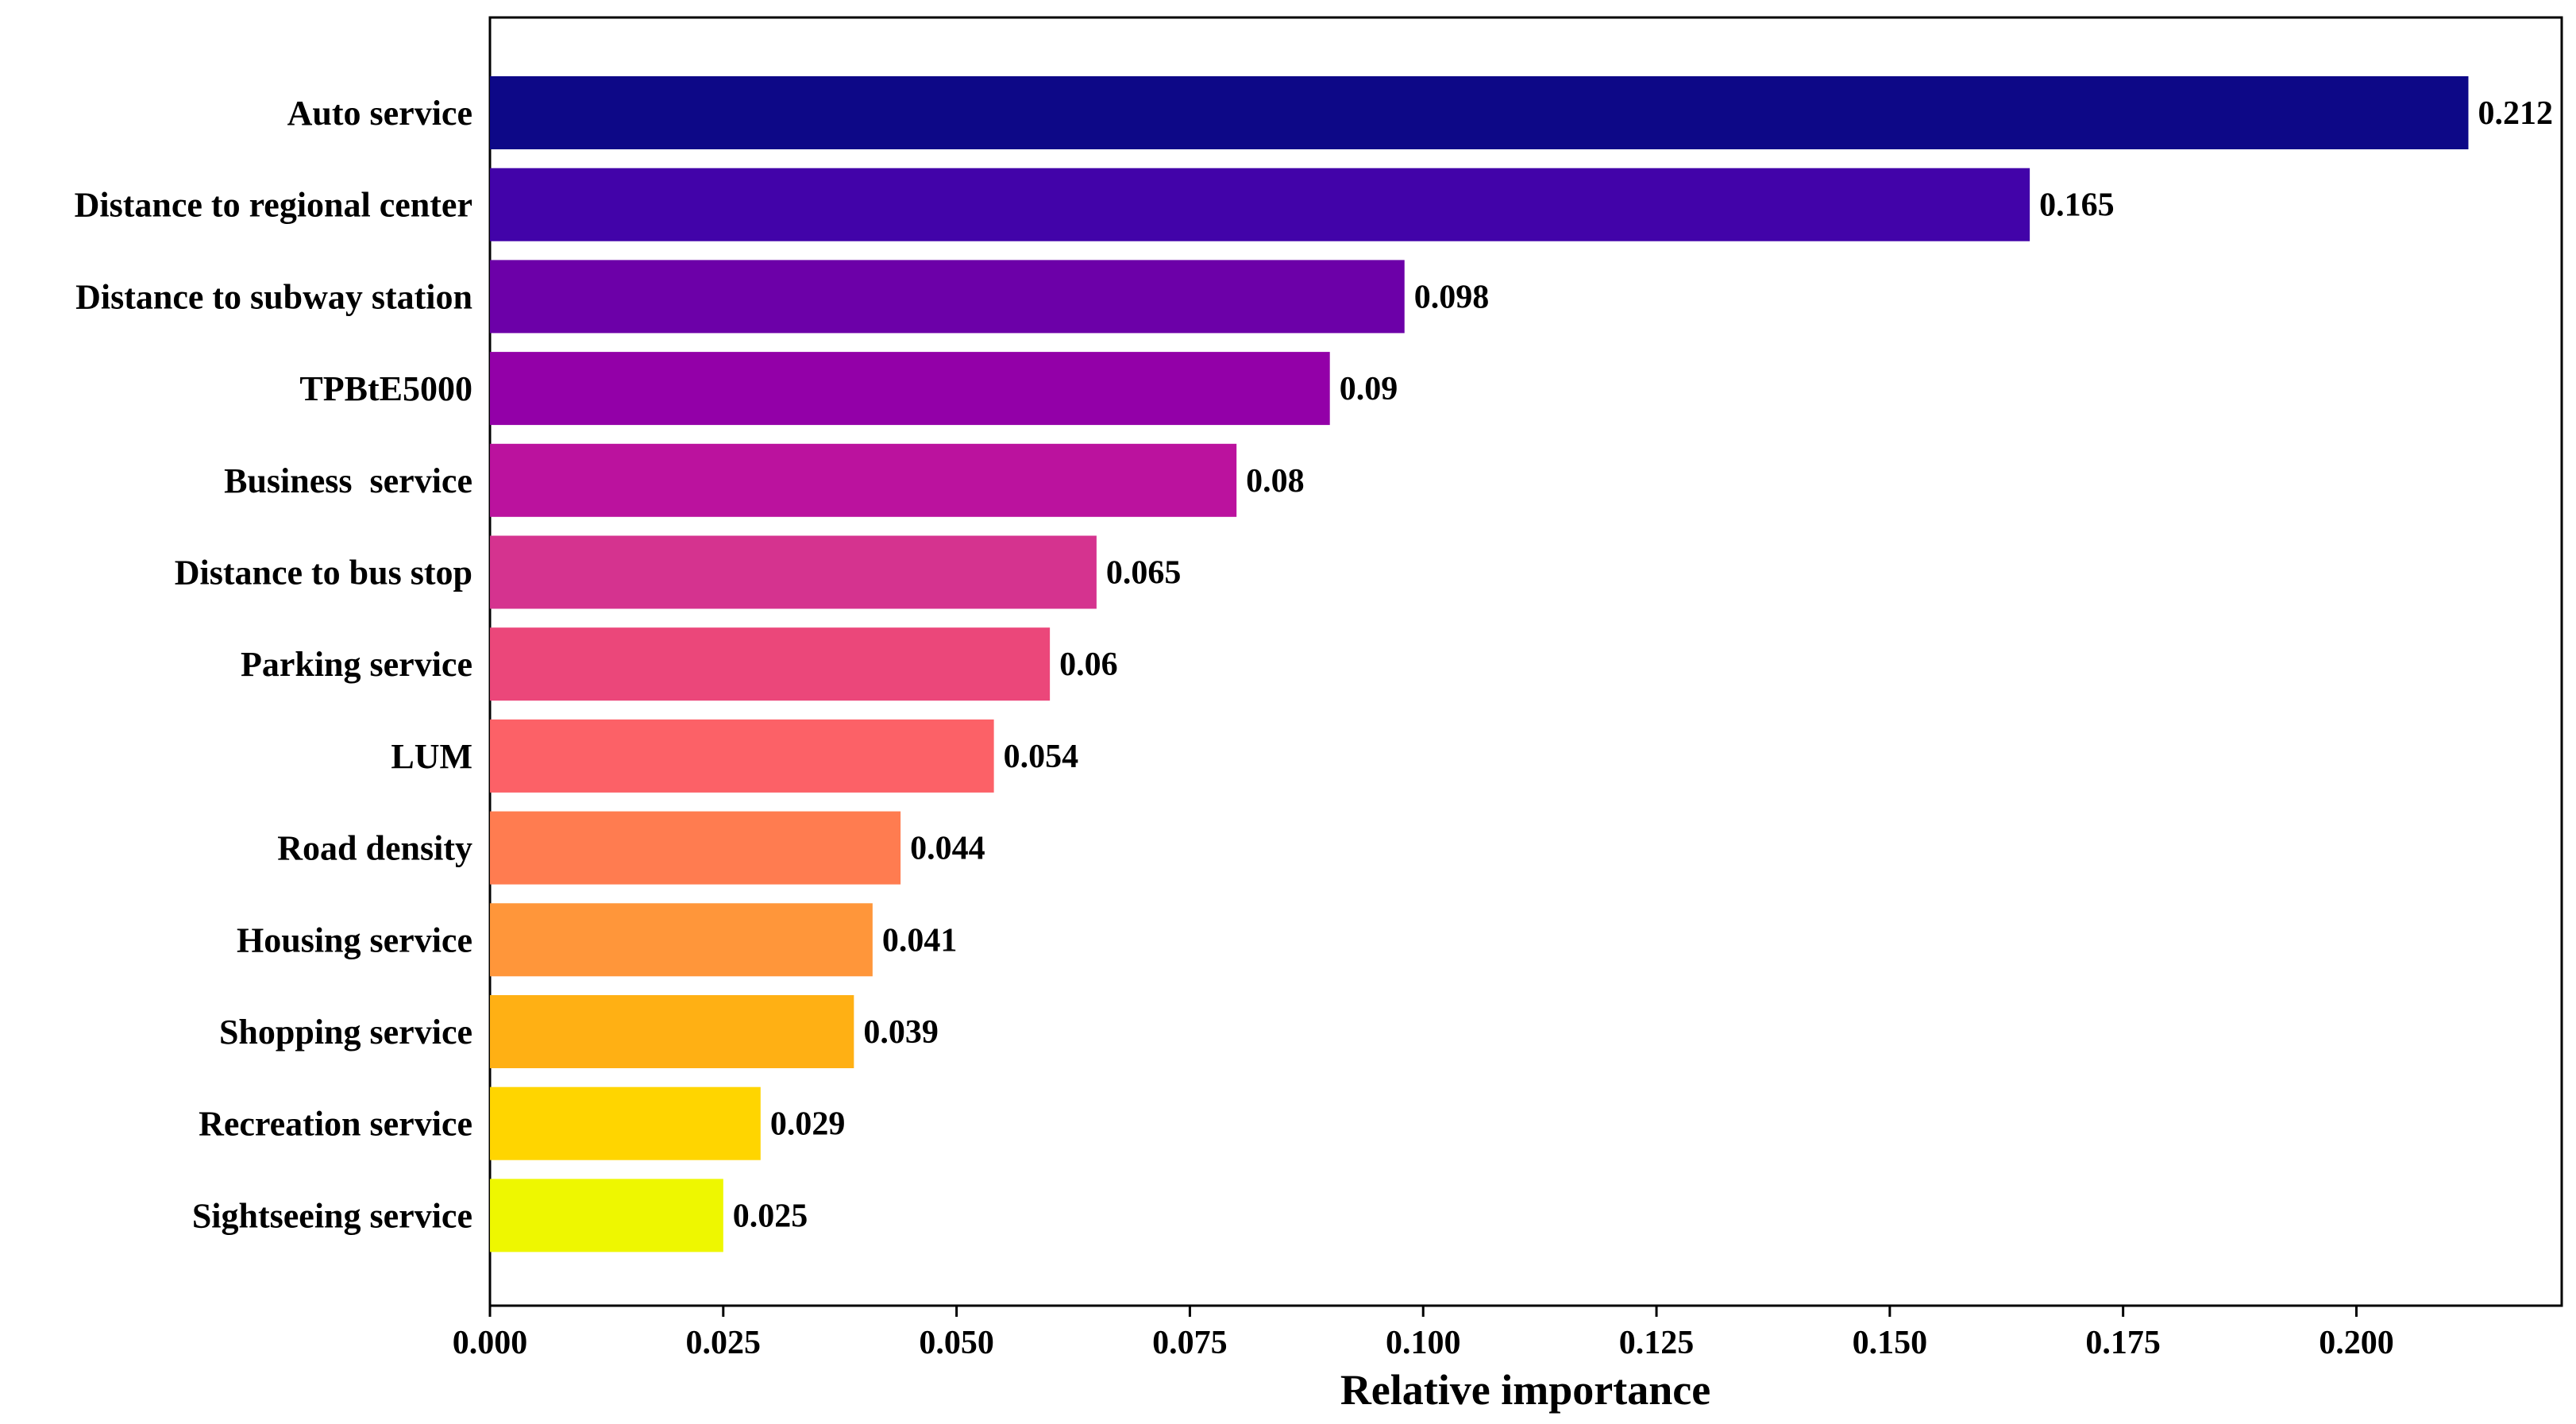  Describe the element at coordinates (348, 480) in the screenshot. I see `category-label: Business service` at that location.